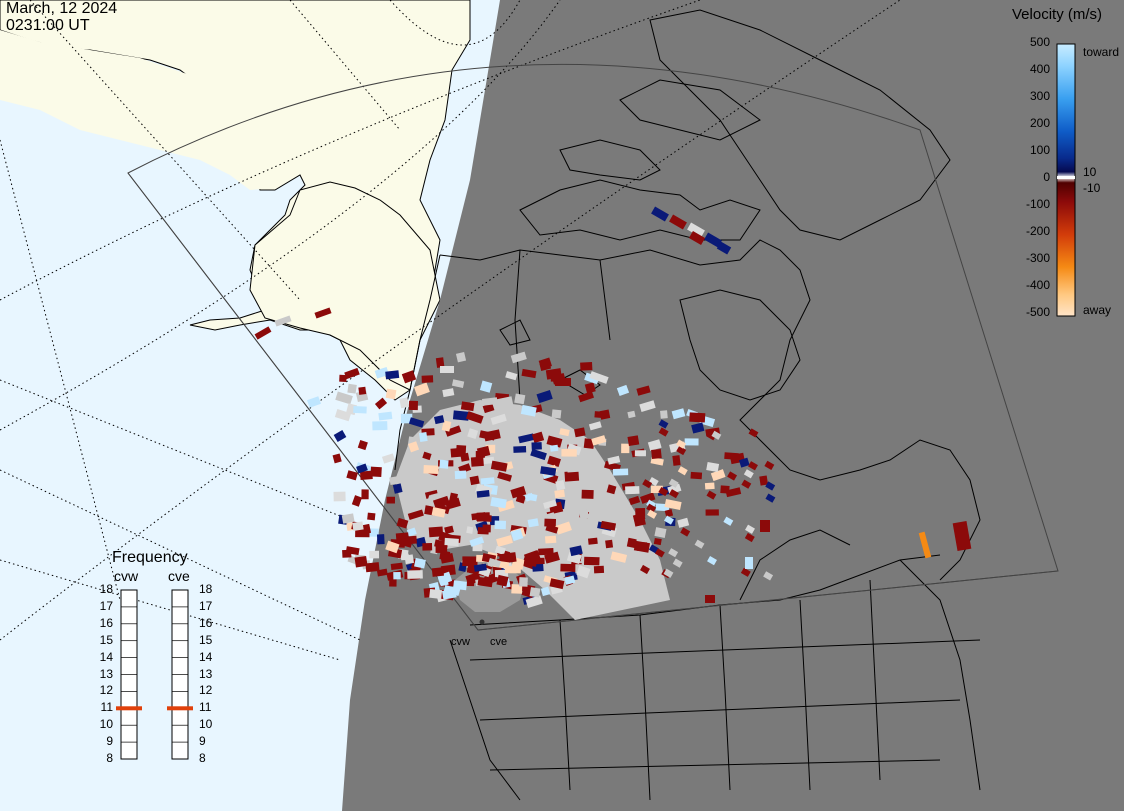 Image resolution: width=1124 pixels, height=811 pixels. I want to click on frequency-tick-right: 16, so click(206, 622).